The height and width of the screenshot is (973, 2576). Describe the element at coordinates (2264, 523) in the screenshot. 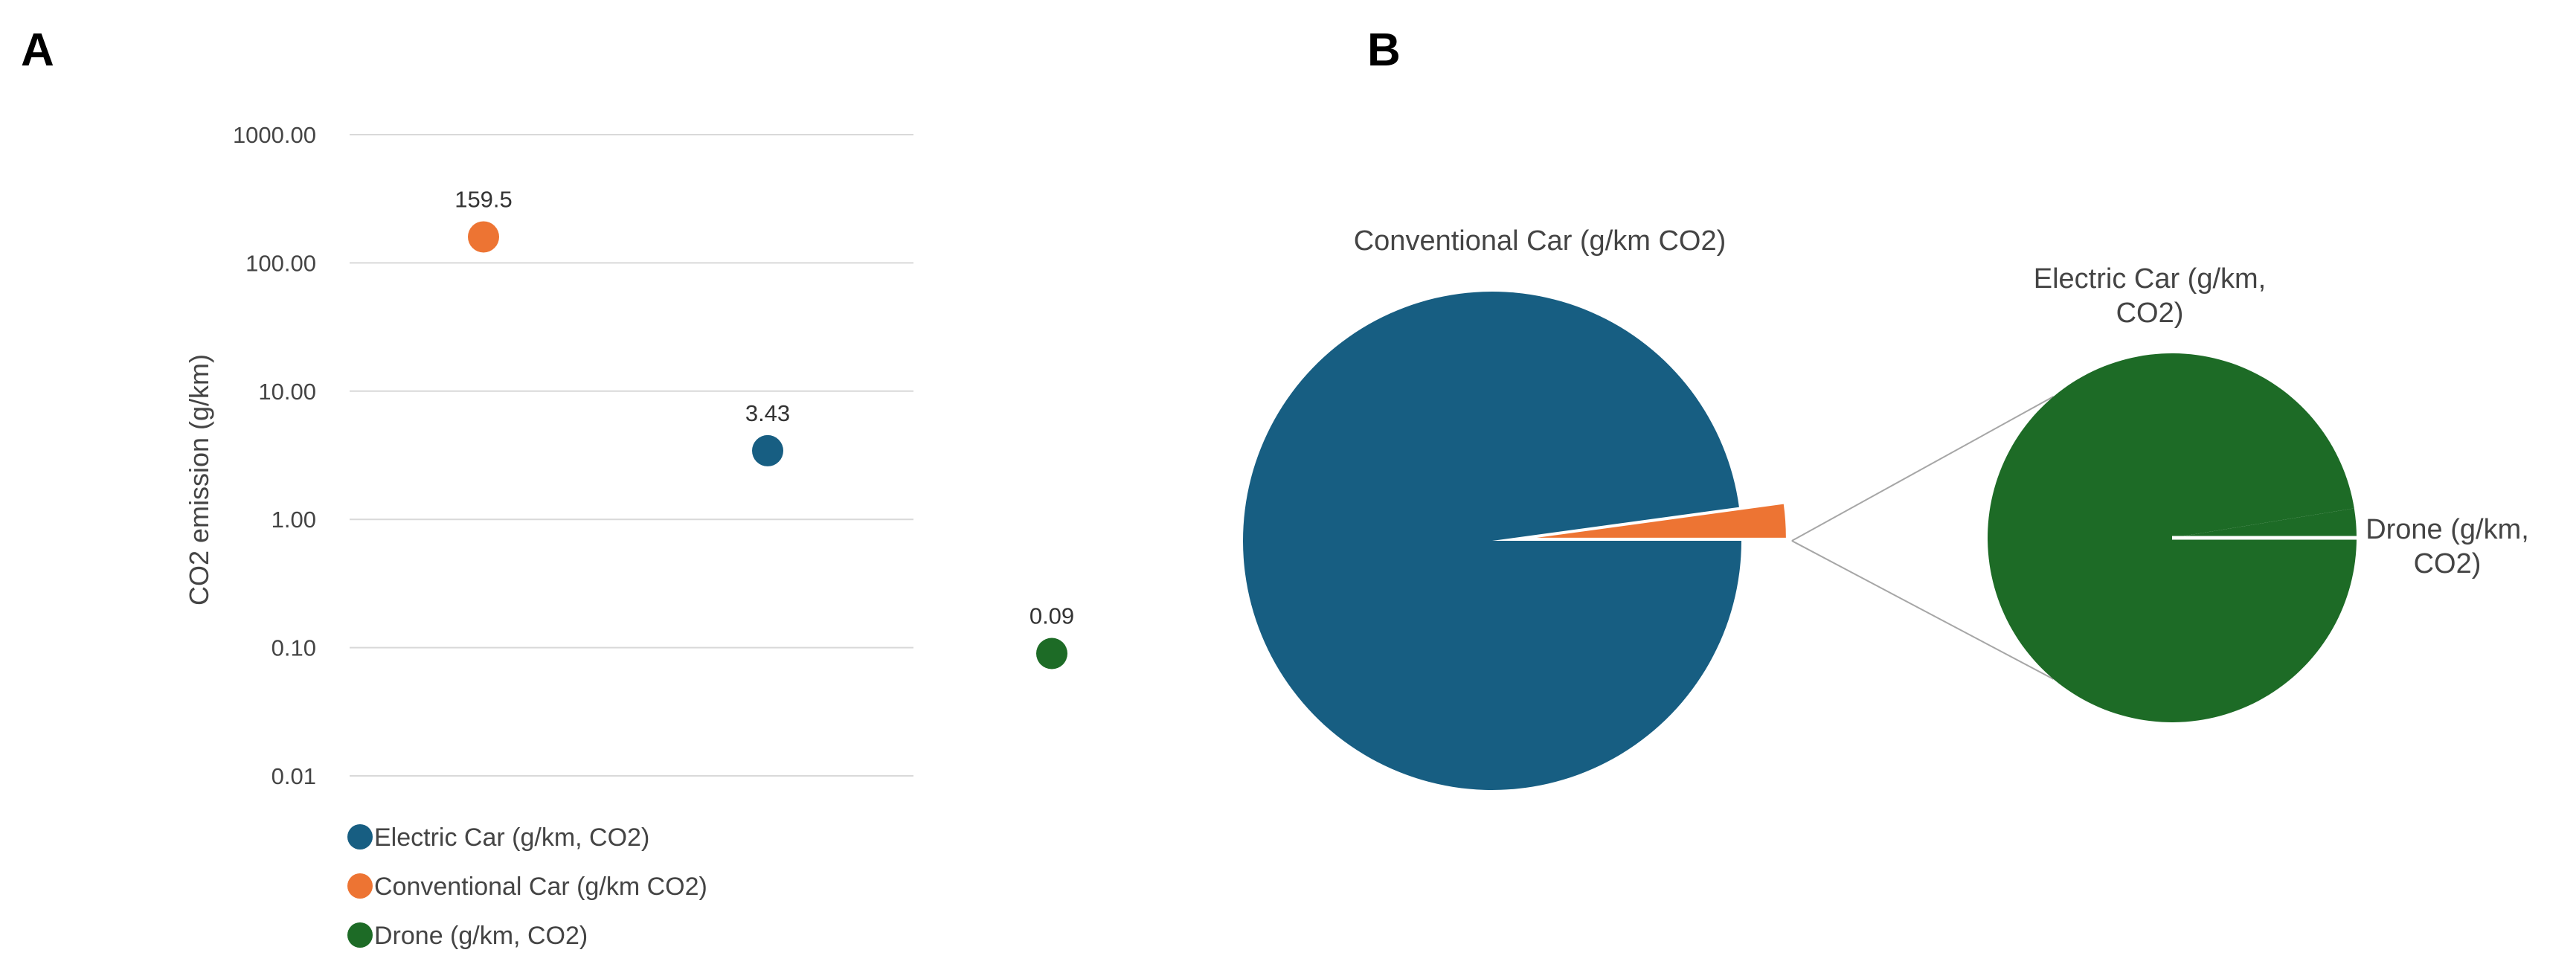

I see `secondary-pie-slice` at that location.